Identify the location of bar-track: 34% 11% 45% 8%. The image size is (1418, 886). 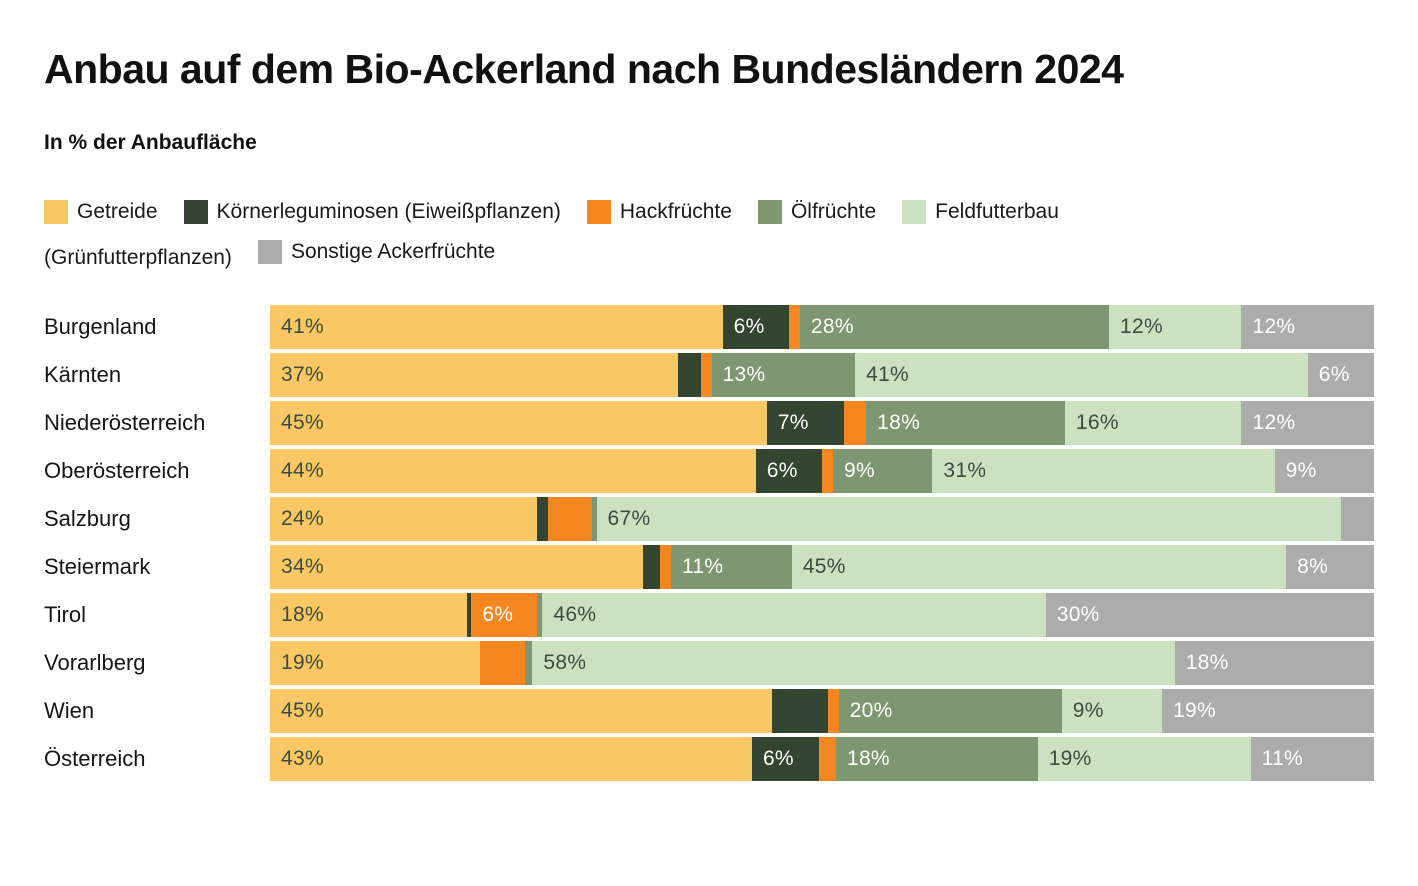
(822, 567).